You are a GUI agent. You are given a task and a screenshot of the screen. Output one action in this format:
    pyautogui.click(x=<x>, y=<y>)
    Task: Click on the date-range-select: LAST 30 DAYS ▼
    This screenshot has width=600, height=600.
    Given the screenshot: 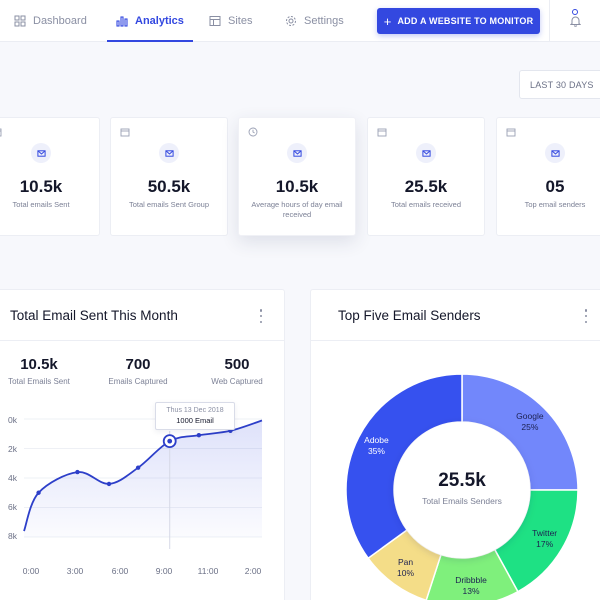 What is the action you would take?
    pyautogui.click(x=559, y=84)
    